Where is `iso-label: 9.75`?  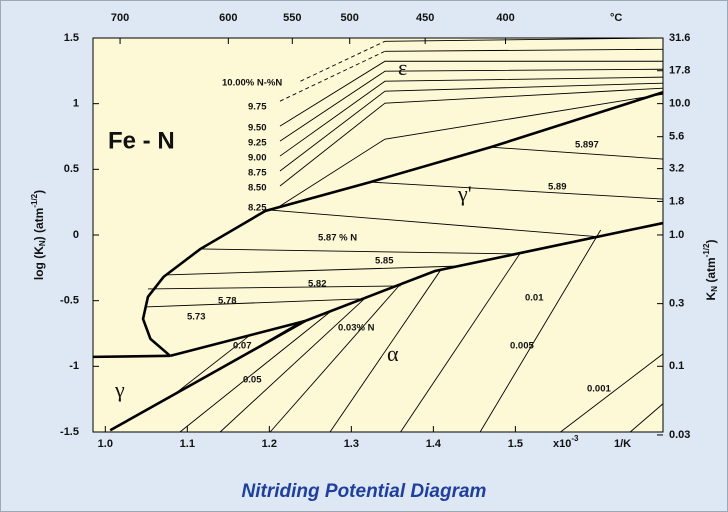 iso-label: 9.75 is located at coordinates (257, 107).